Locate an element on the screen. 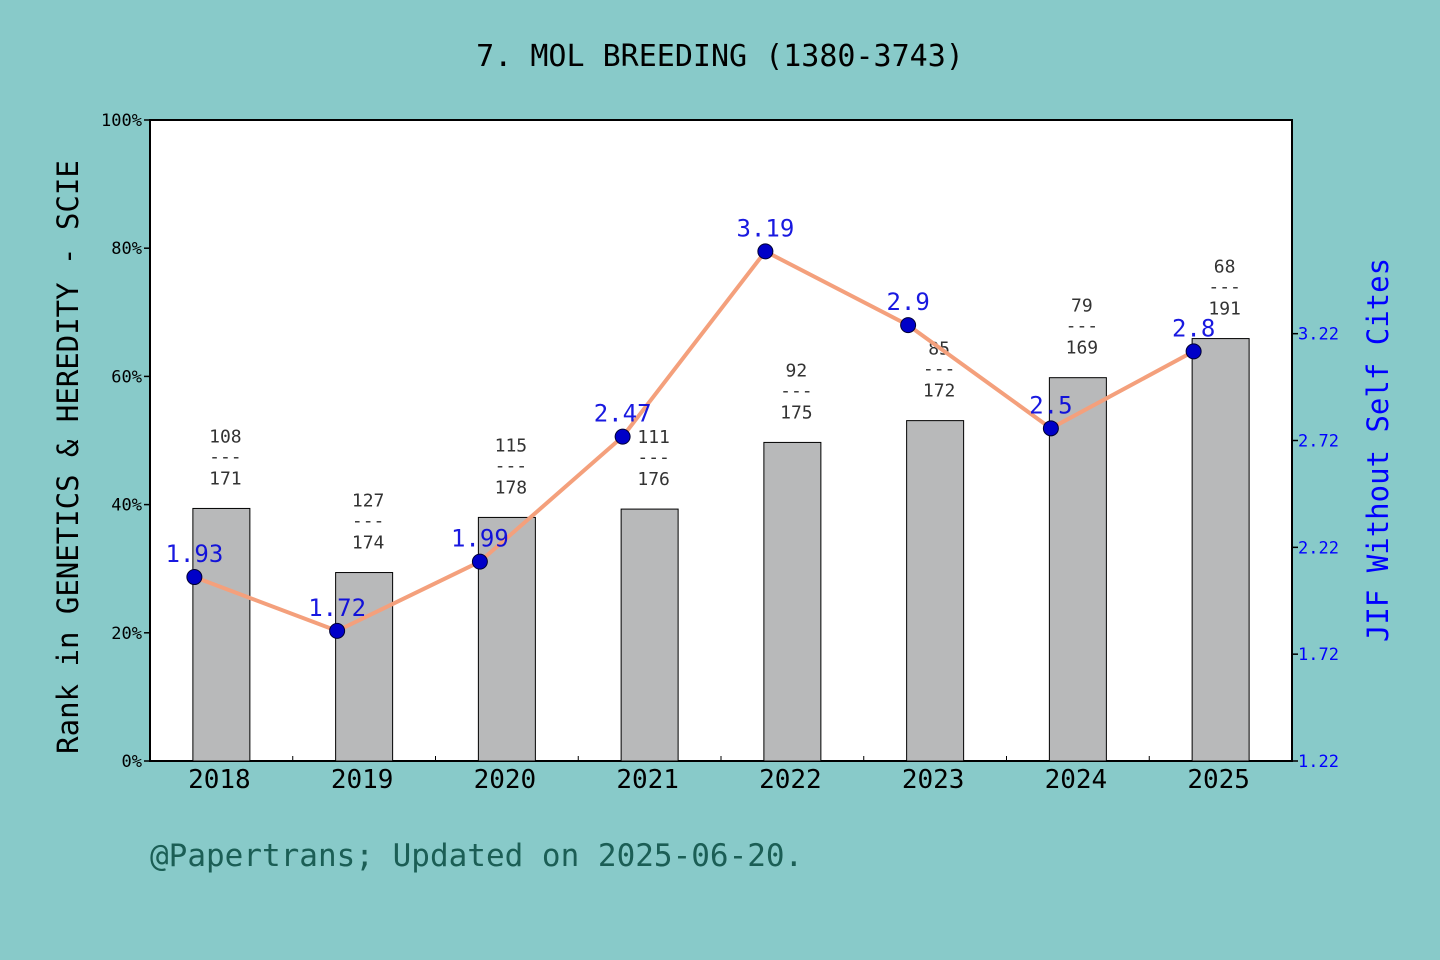 The height and width of the screenshot is (960, 1440). right-axis: 1.22 1.72 2.22 2.72 3.22 is located at coordinates (1315, 548).